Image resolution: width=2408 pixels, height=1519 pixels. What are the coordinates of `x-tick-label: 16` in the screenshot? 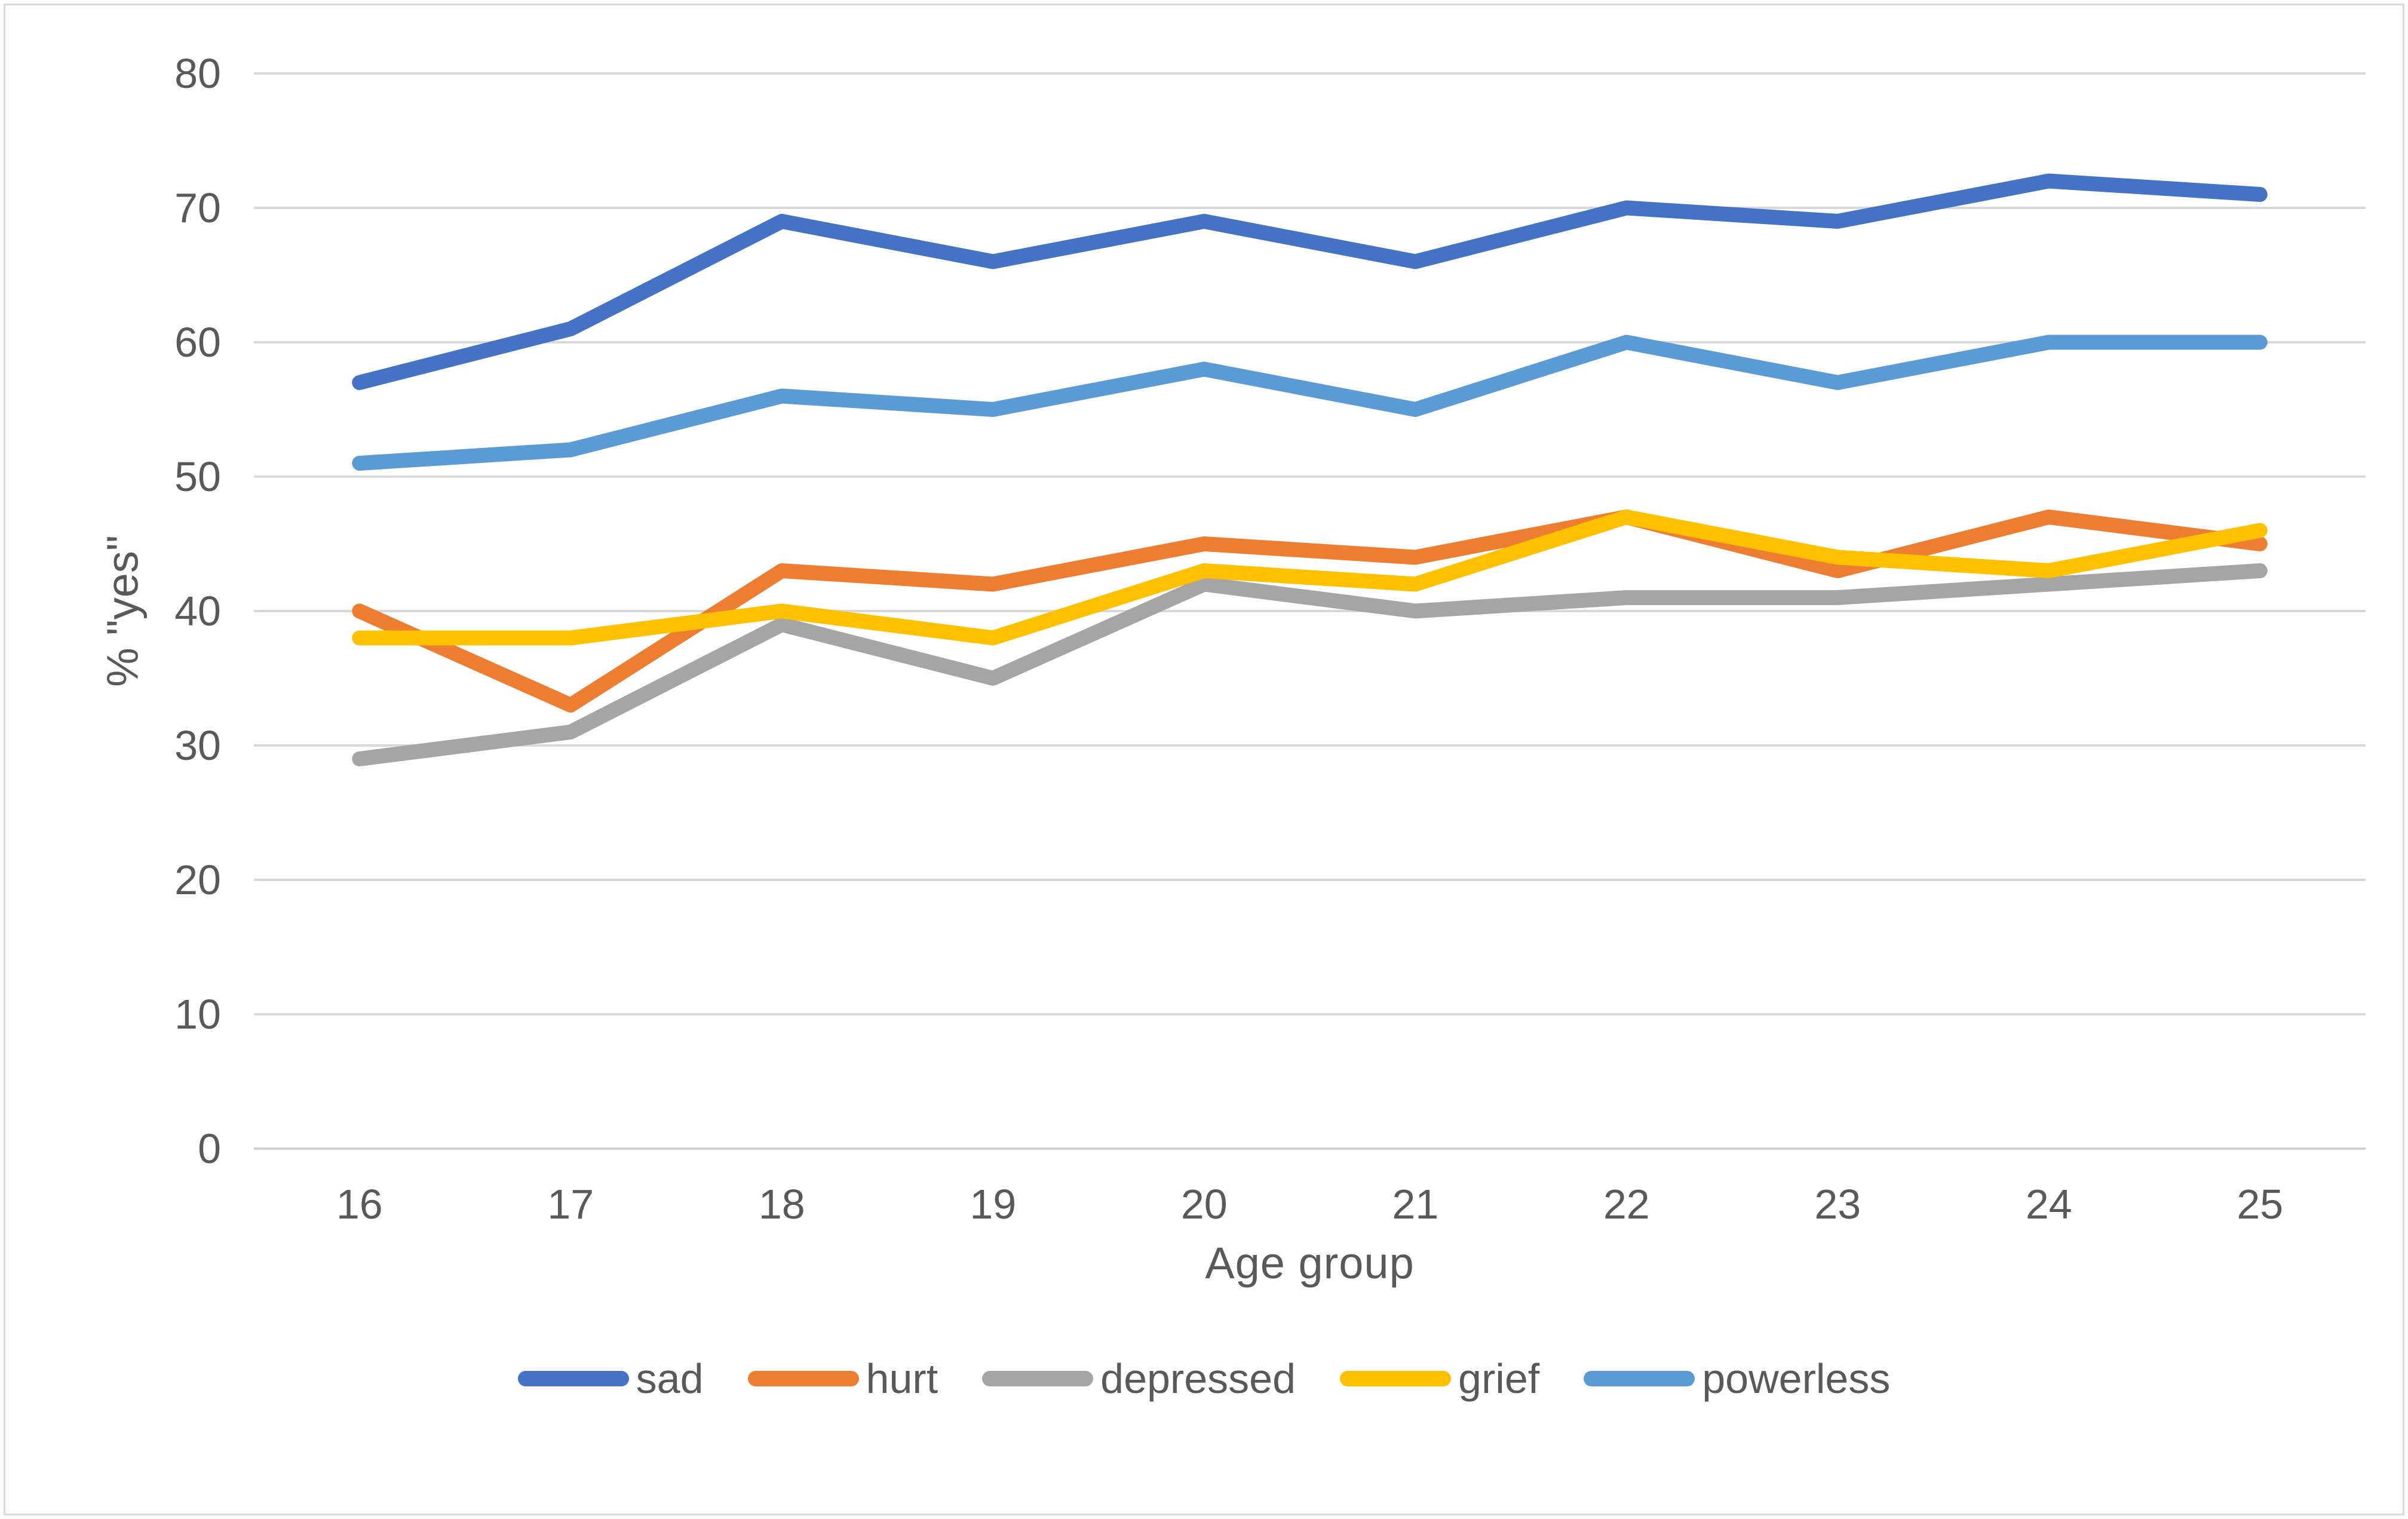 It's located at (359, 1204).